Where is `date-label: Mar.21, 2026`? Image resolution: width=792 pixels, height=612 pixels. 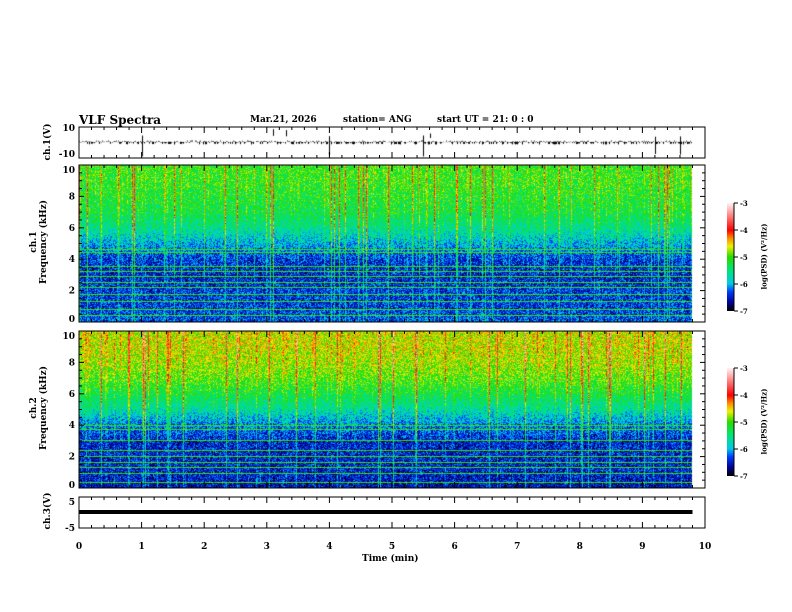 date-label: Mar.21, 2026 is located at coordinates (283, 120).